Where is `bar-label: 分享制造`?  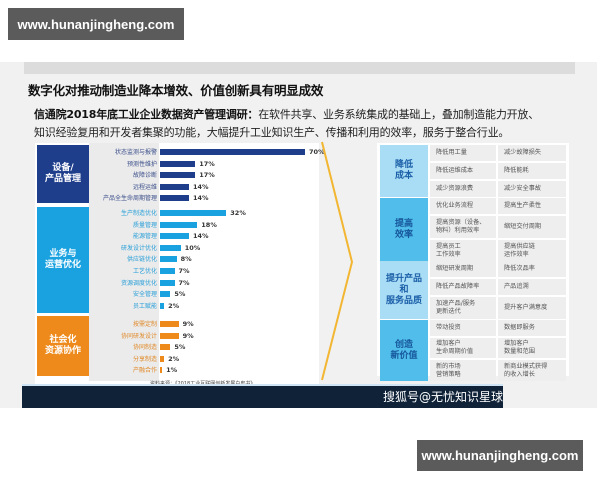 bar-label: 分享制造 is located at coordinates (144, 359).